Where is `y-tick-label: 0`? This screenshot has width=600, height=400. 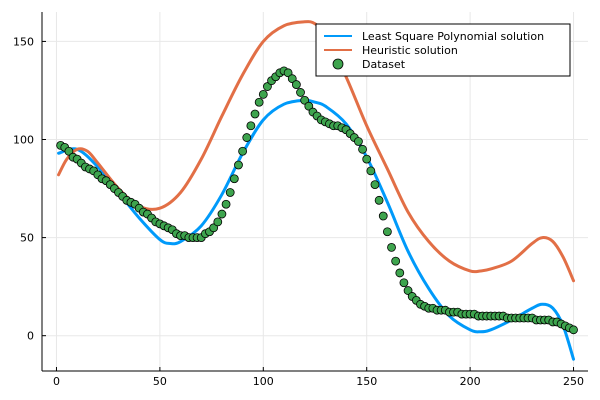 y-tick-label: 0 is located at coordinates (30, 336).